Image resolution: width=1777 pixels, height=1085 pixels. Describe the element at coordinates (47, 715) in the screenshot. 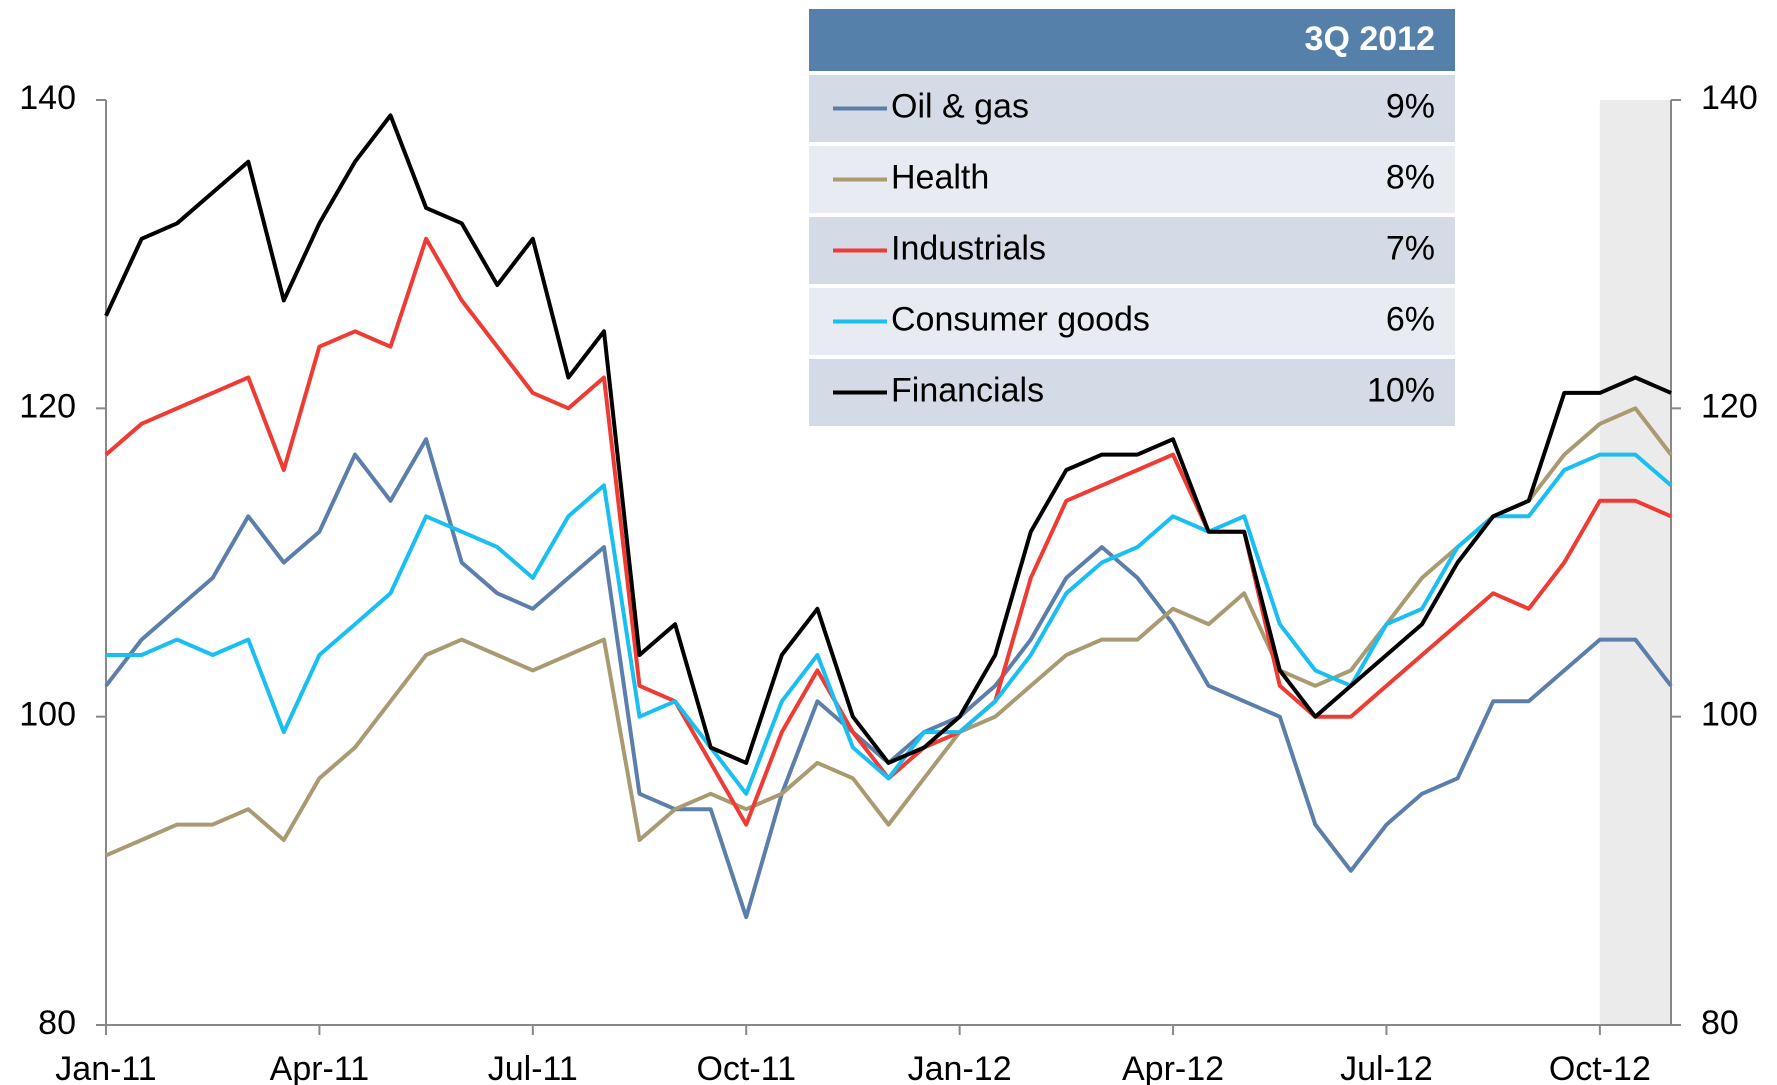

I see `y-tick-label: 100` at that location.